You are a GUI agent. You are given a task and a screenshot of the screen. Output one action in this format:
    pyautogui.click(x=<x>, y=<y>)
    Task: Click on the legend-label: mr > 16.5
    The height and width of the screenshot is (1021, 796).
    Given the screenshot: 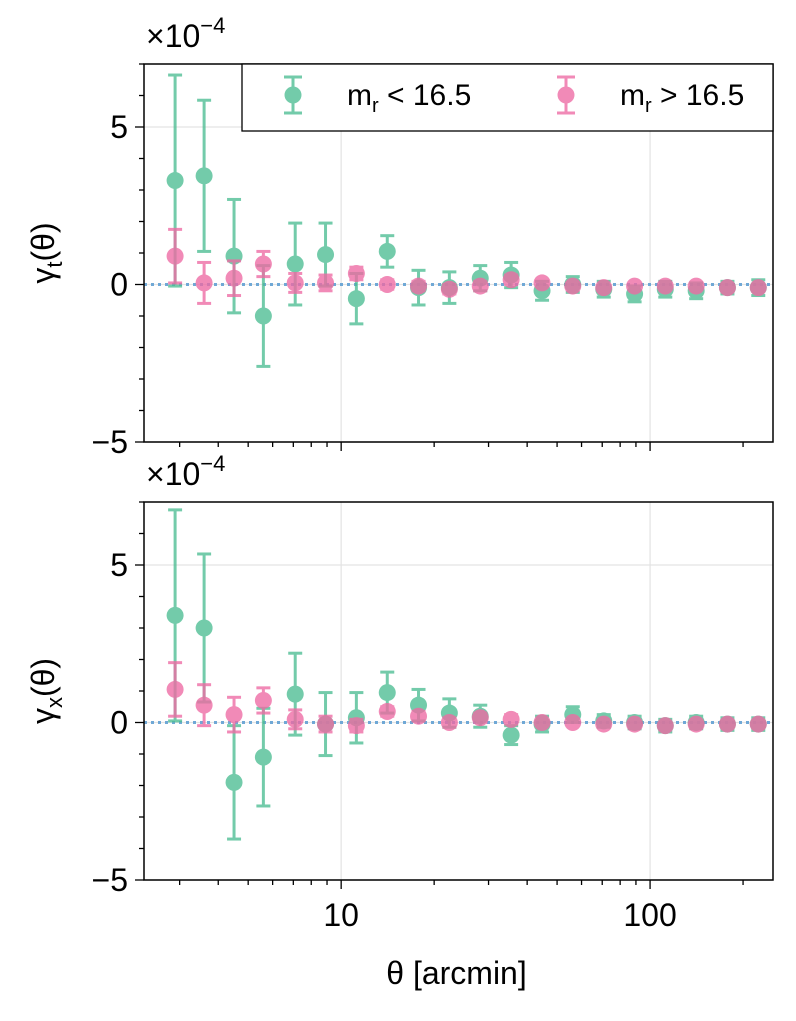 What is the action you would take?
    pyautogui.click(x=682, y=98)
    